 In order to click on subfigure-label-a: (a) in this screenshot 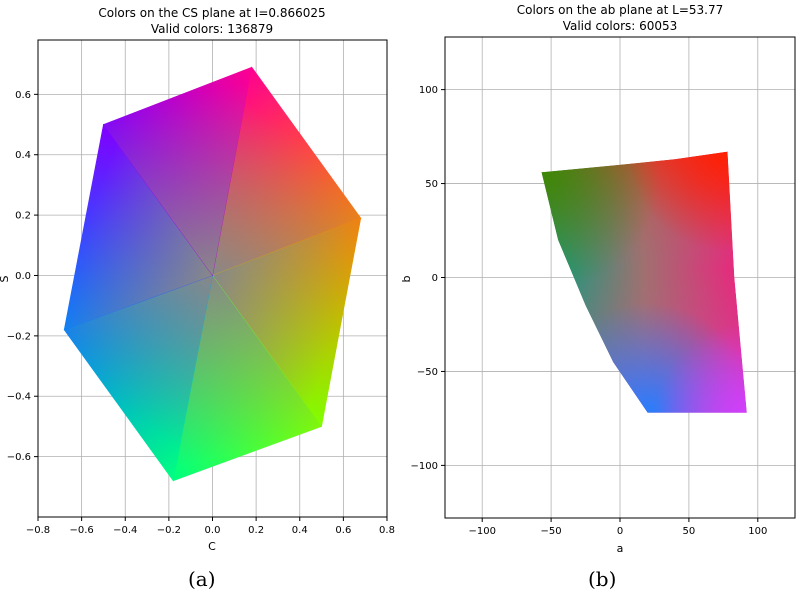, I will do `click(202, 579)`.